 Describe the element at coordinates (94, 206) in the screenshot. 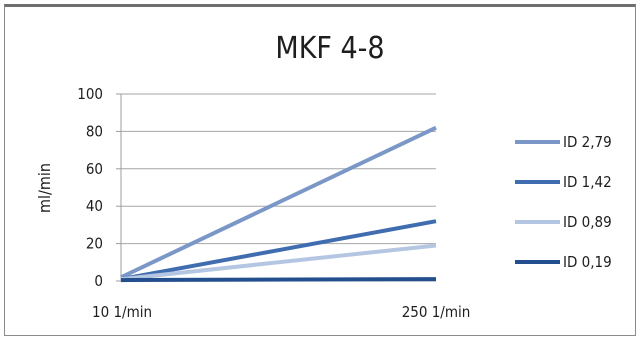

I see `y-tick-label: 40` at that location.